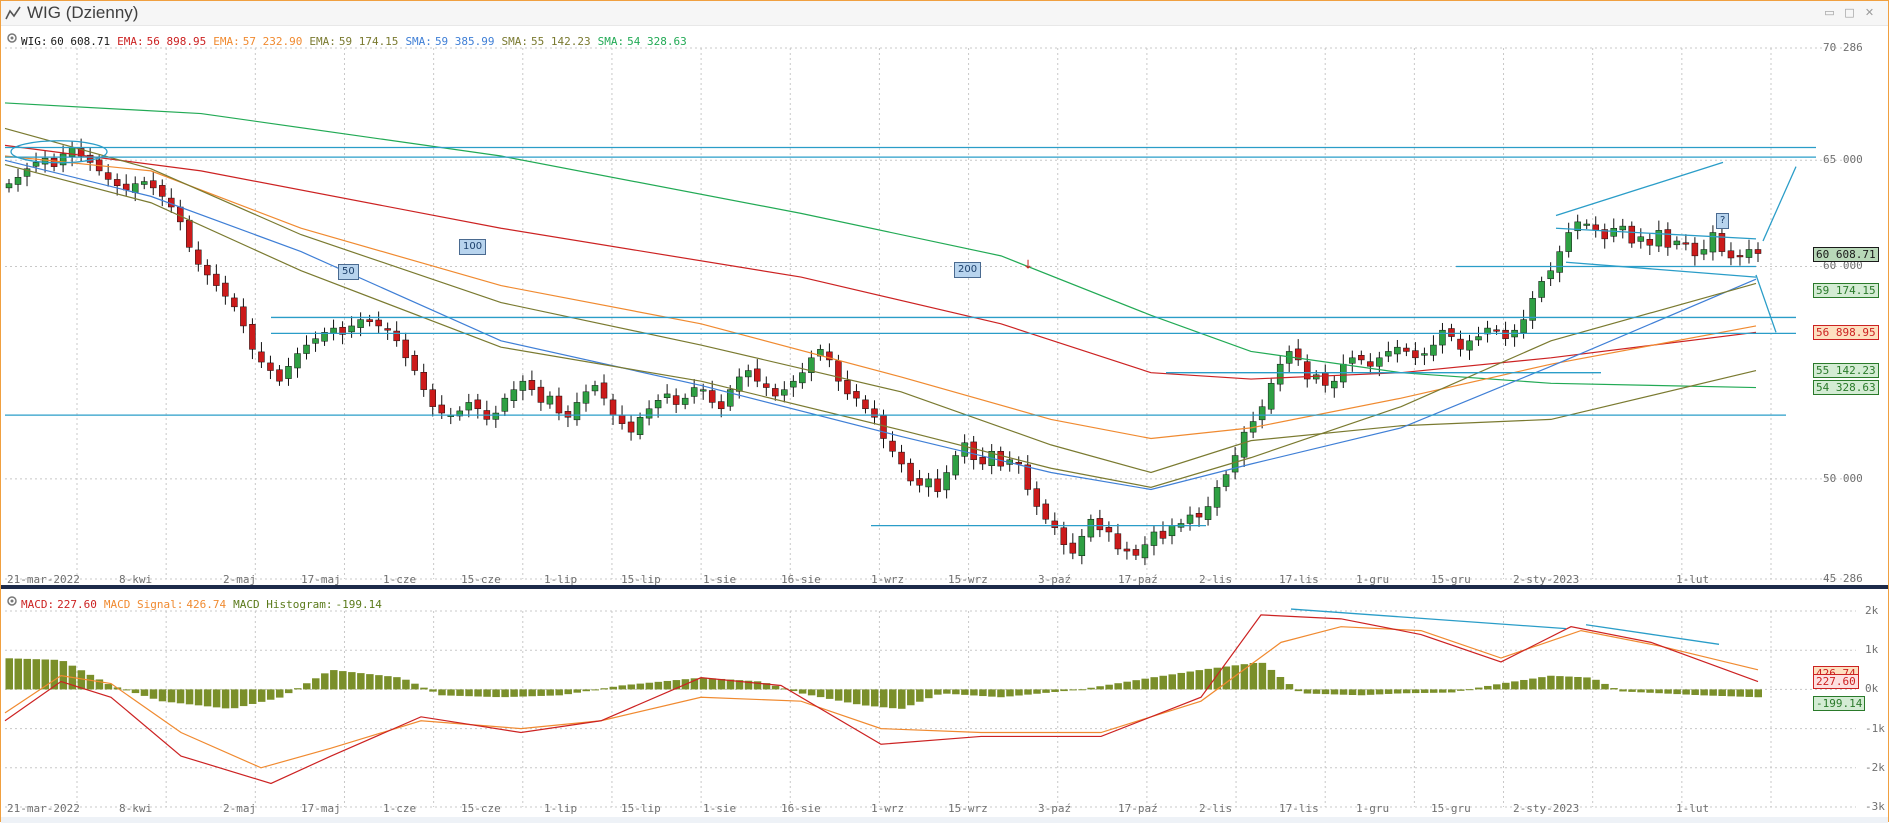 This screenshot has width=1889, height=823. What do you see at coordinates (1869, 12) in the screenshot?
I see `close-icon: ✕` at bounding box center [1869, 12].